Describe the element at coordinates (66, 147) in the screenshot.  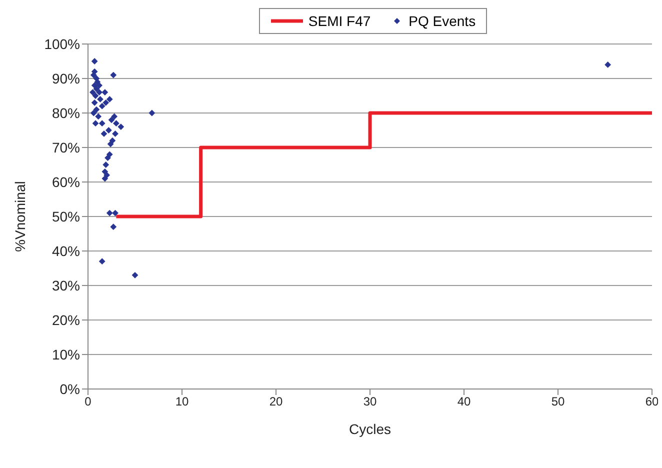
I see `y-tick-label: 70%` at that location.